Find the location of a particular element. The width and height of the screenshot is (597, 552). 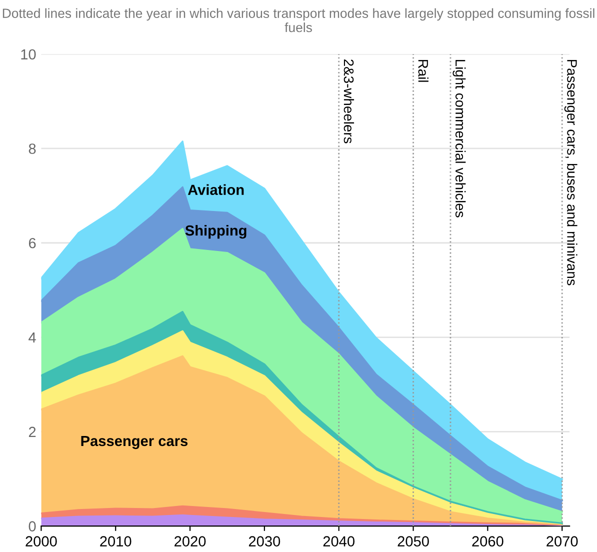

series-label: Passenger cars is located at coordinates (134, 443).